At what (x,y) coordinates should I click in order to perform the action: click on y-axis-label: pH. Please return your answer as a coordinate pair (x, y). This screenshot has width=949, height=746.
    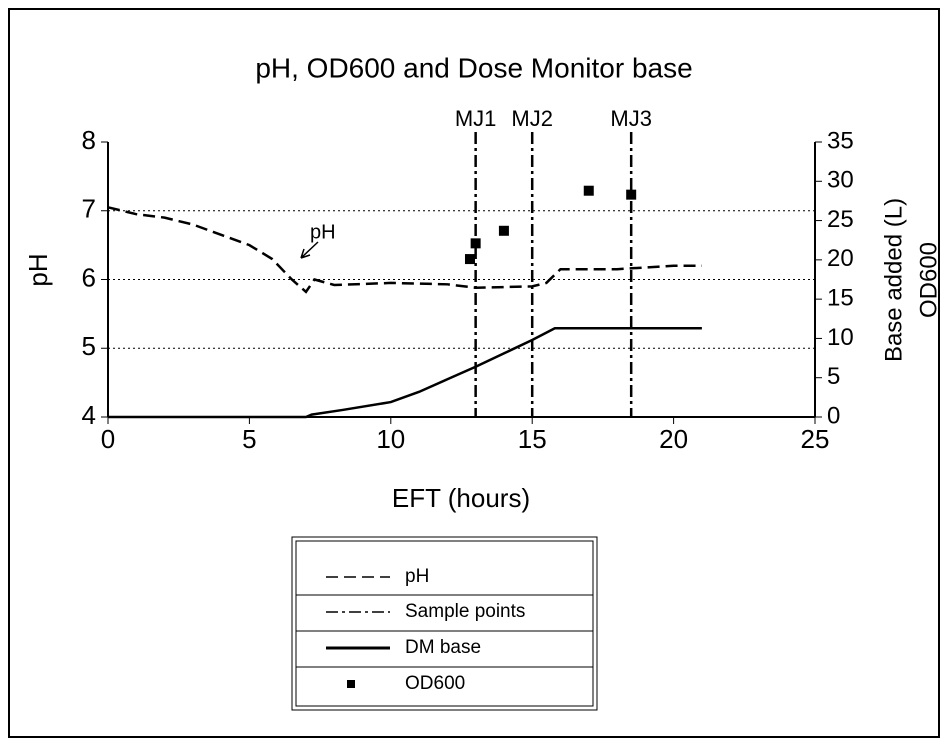
    Looking at the image, I should click on (38, 269).